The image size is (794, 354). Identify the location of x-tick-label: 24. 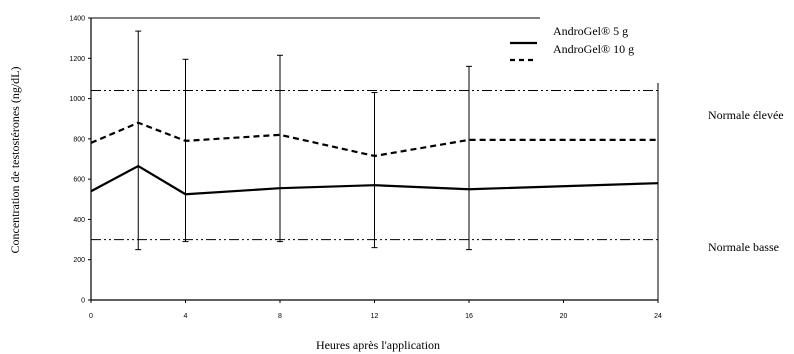
(658, 316).